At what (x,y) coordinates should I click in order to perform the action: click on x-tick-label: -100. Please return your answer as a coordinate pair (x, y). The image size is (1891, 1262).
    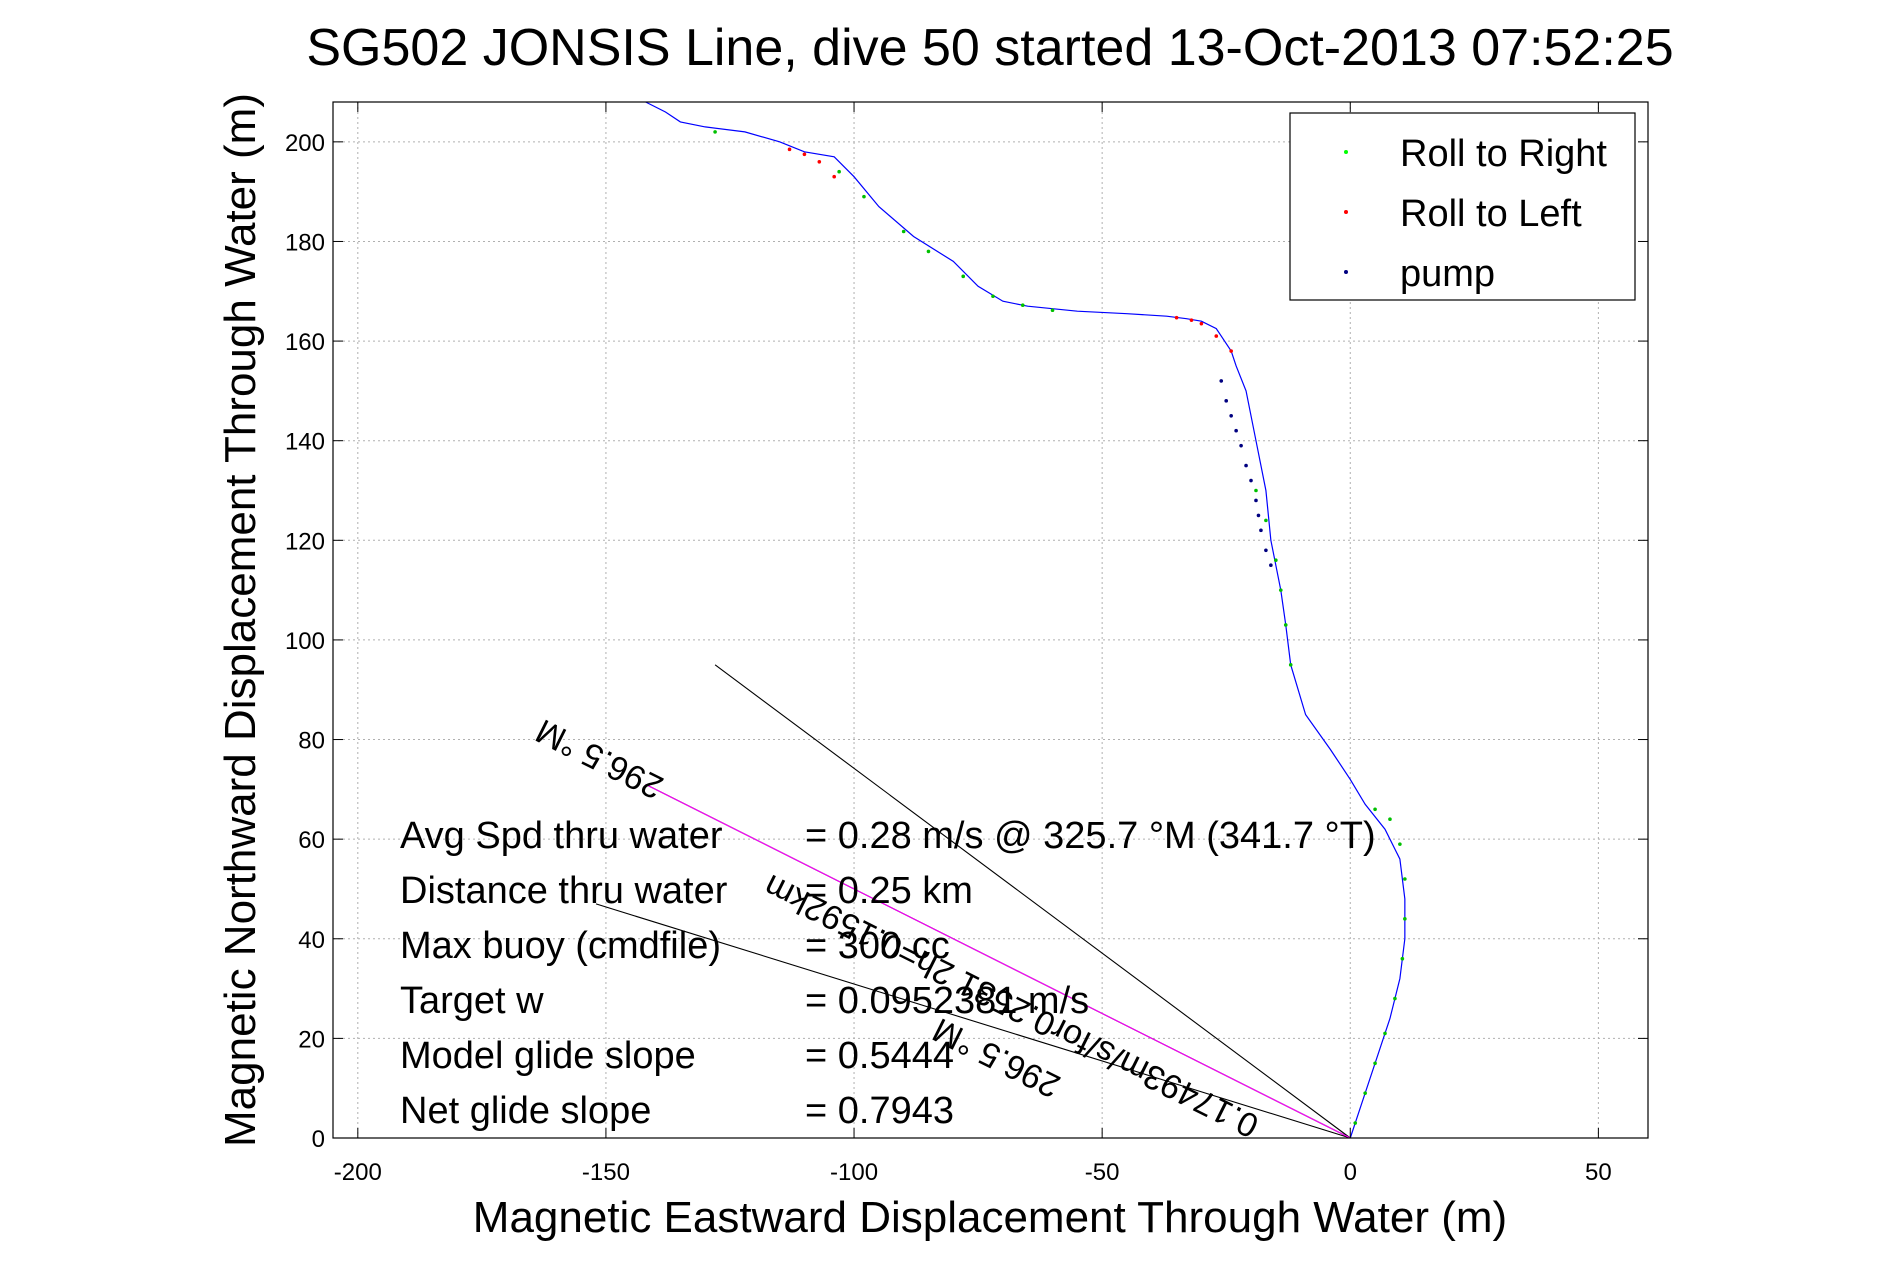
    Looking at the image, I should click on (854, 1172).